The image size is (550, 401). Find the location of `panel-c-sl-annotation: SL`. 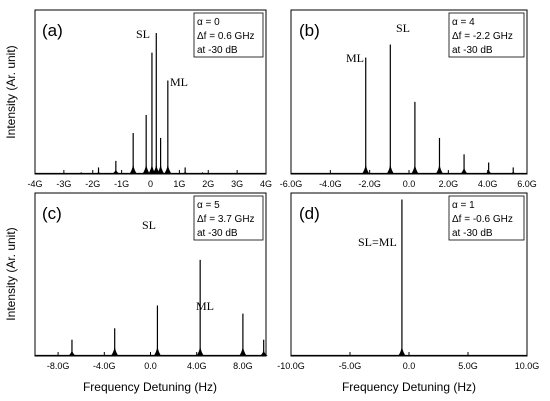

panel-c-sl-annotation: SL is located at coordinates (149, 225).